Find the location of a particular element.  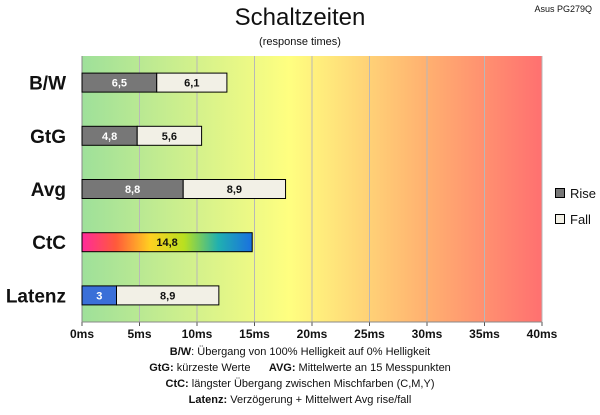

legend-item-fall: Fall is located at coordinates (575, 219).